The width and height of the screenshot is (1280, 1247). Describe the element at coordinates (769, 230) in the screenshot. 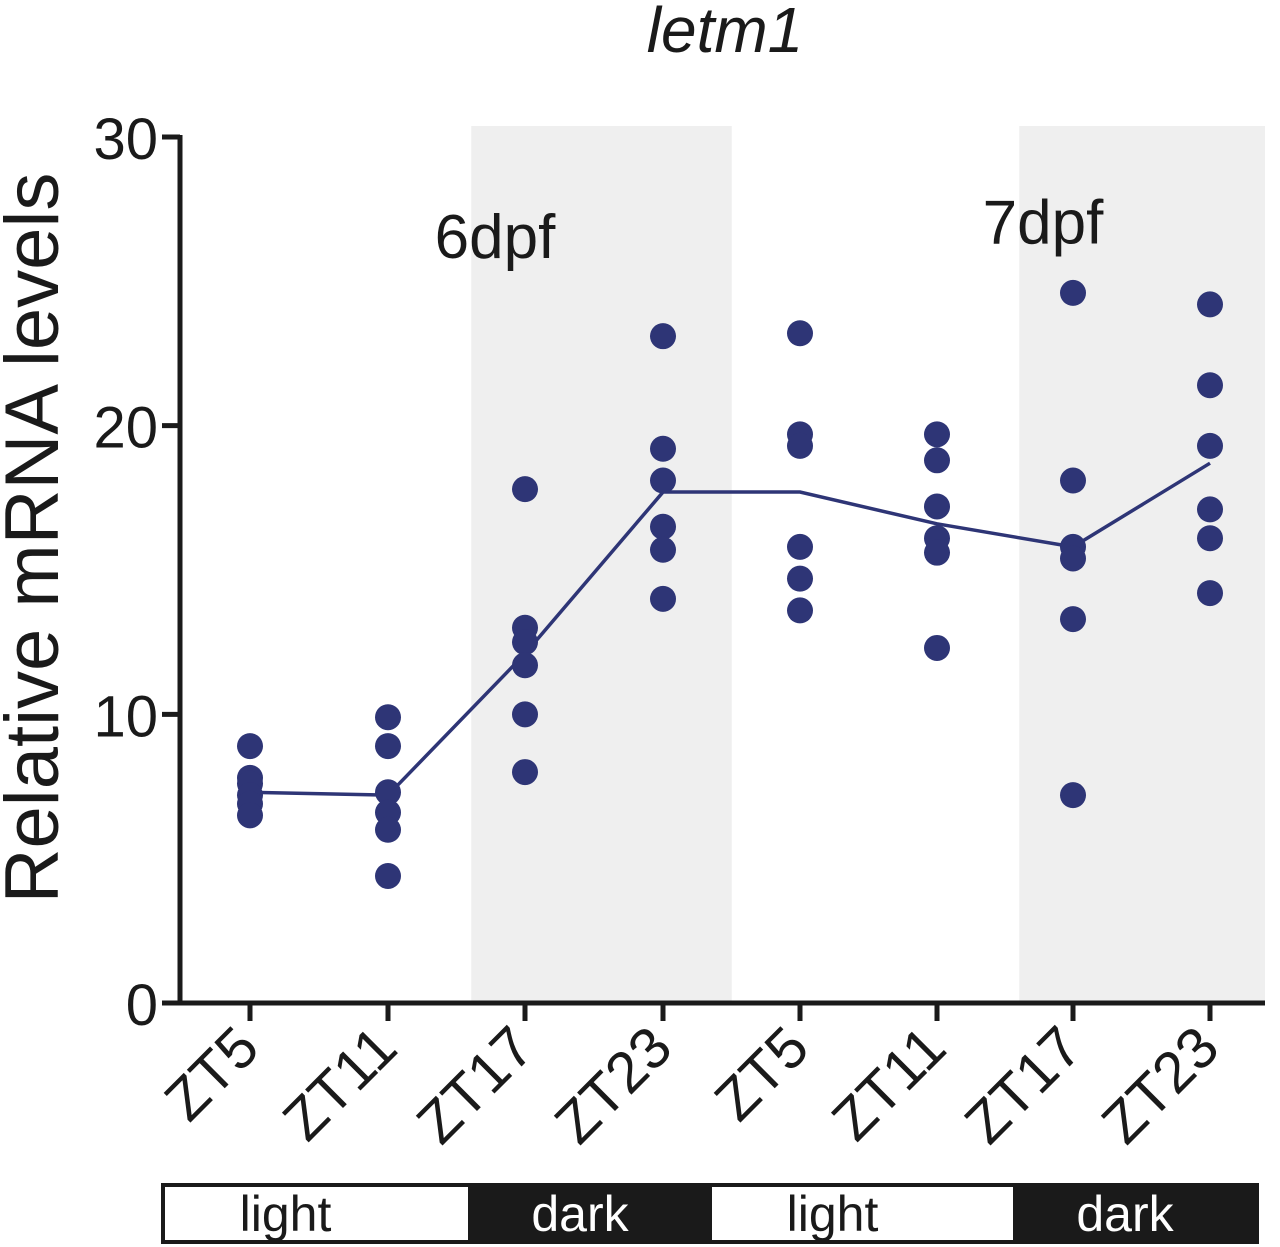

I see `group-labels: 6dpf 7dpf` at that location.